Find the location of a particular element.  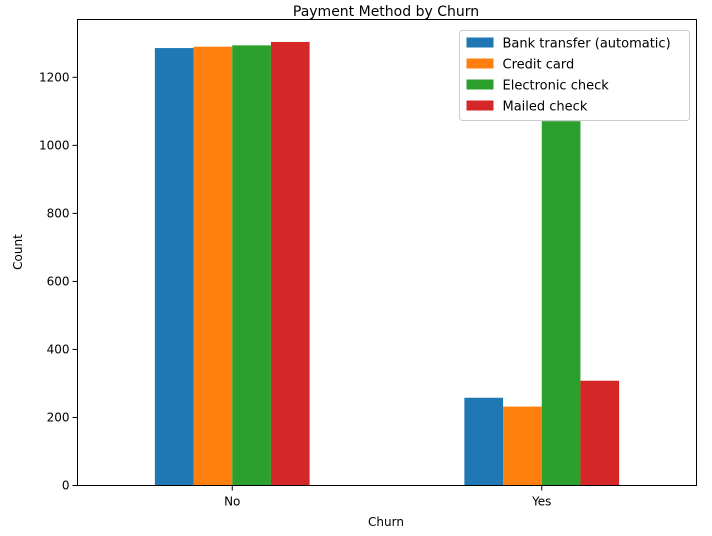

y-axis: 0 200 400 600 800 1000 1200 is located at coordinates (58, 281).